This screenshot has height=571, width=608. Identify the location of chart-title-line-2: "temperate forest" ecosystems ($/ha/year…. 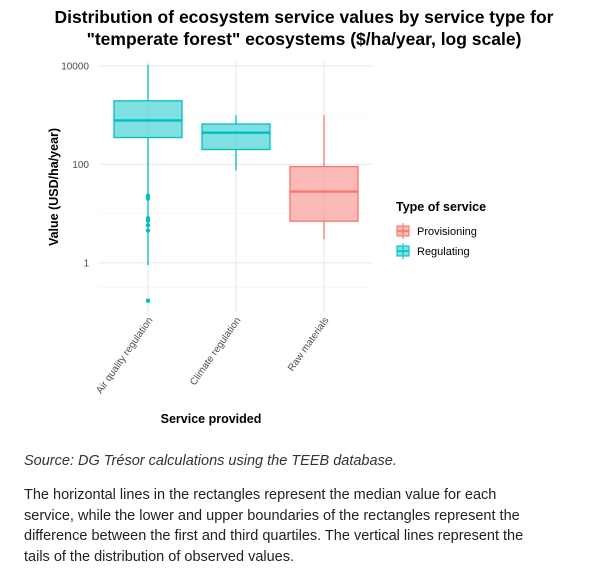
(304, 39).